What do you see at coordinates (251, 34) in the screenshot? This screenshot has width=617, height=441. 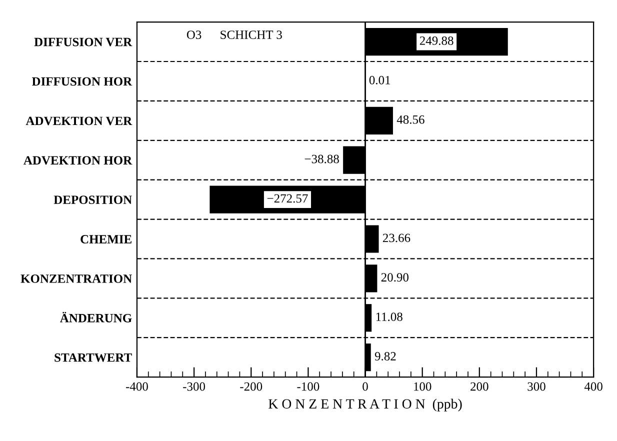 I see `annotation: SCHICHT 3` at bounding box center [251, 34].